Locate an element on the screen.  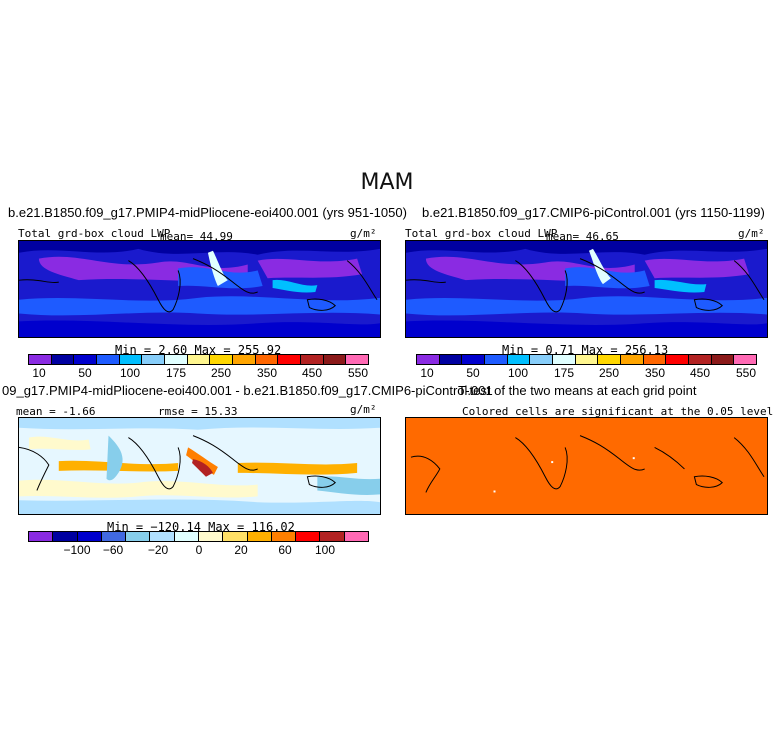
panel1-tick: 10 is located at coordinates (39, 373).